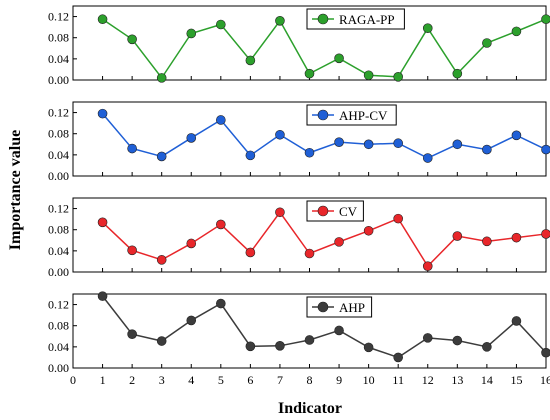 This screenshot has height=420, width=550. I want to click on x-tick-label: 15, so click(516, 380).